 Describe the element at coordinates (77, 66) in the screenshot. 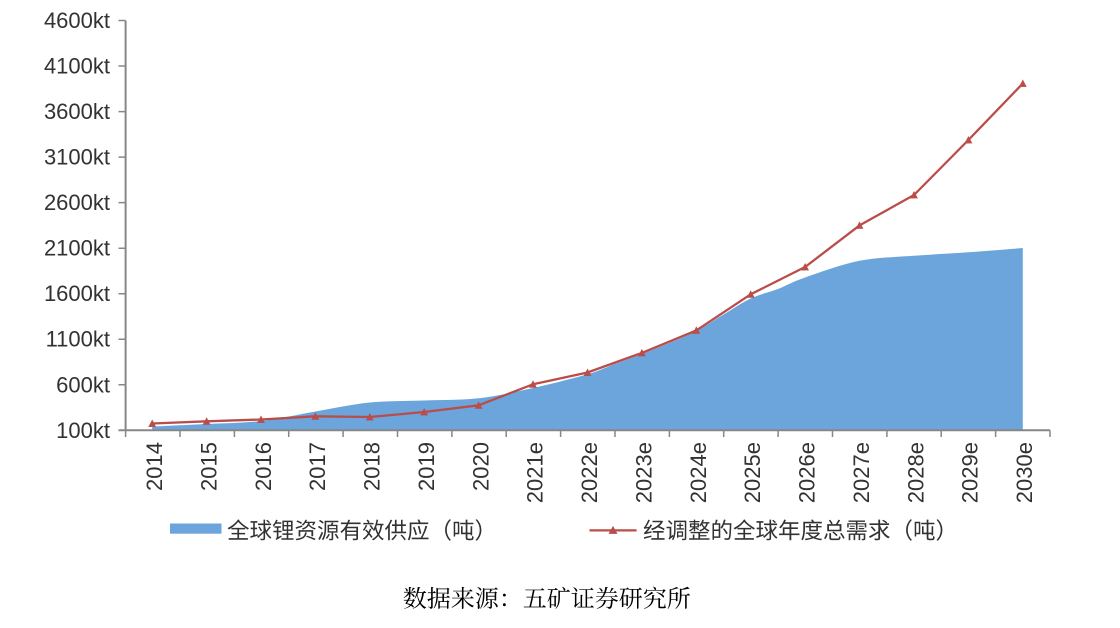

I see `svg-text: 4100kt` at that location.